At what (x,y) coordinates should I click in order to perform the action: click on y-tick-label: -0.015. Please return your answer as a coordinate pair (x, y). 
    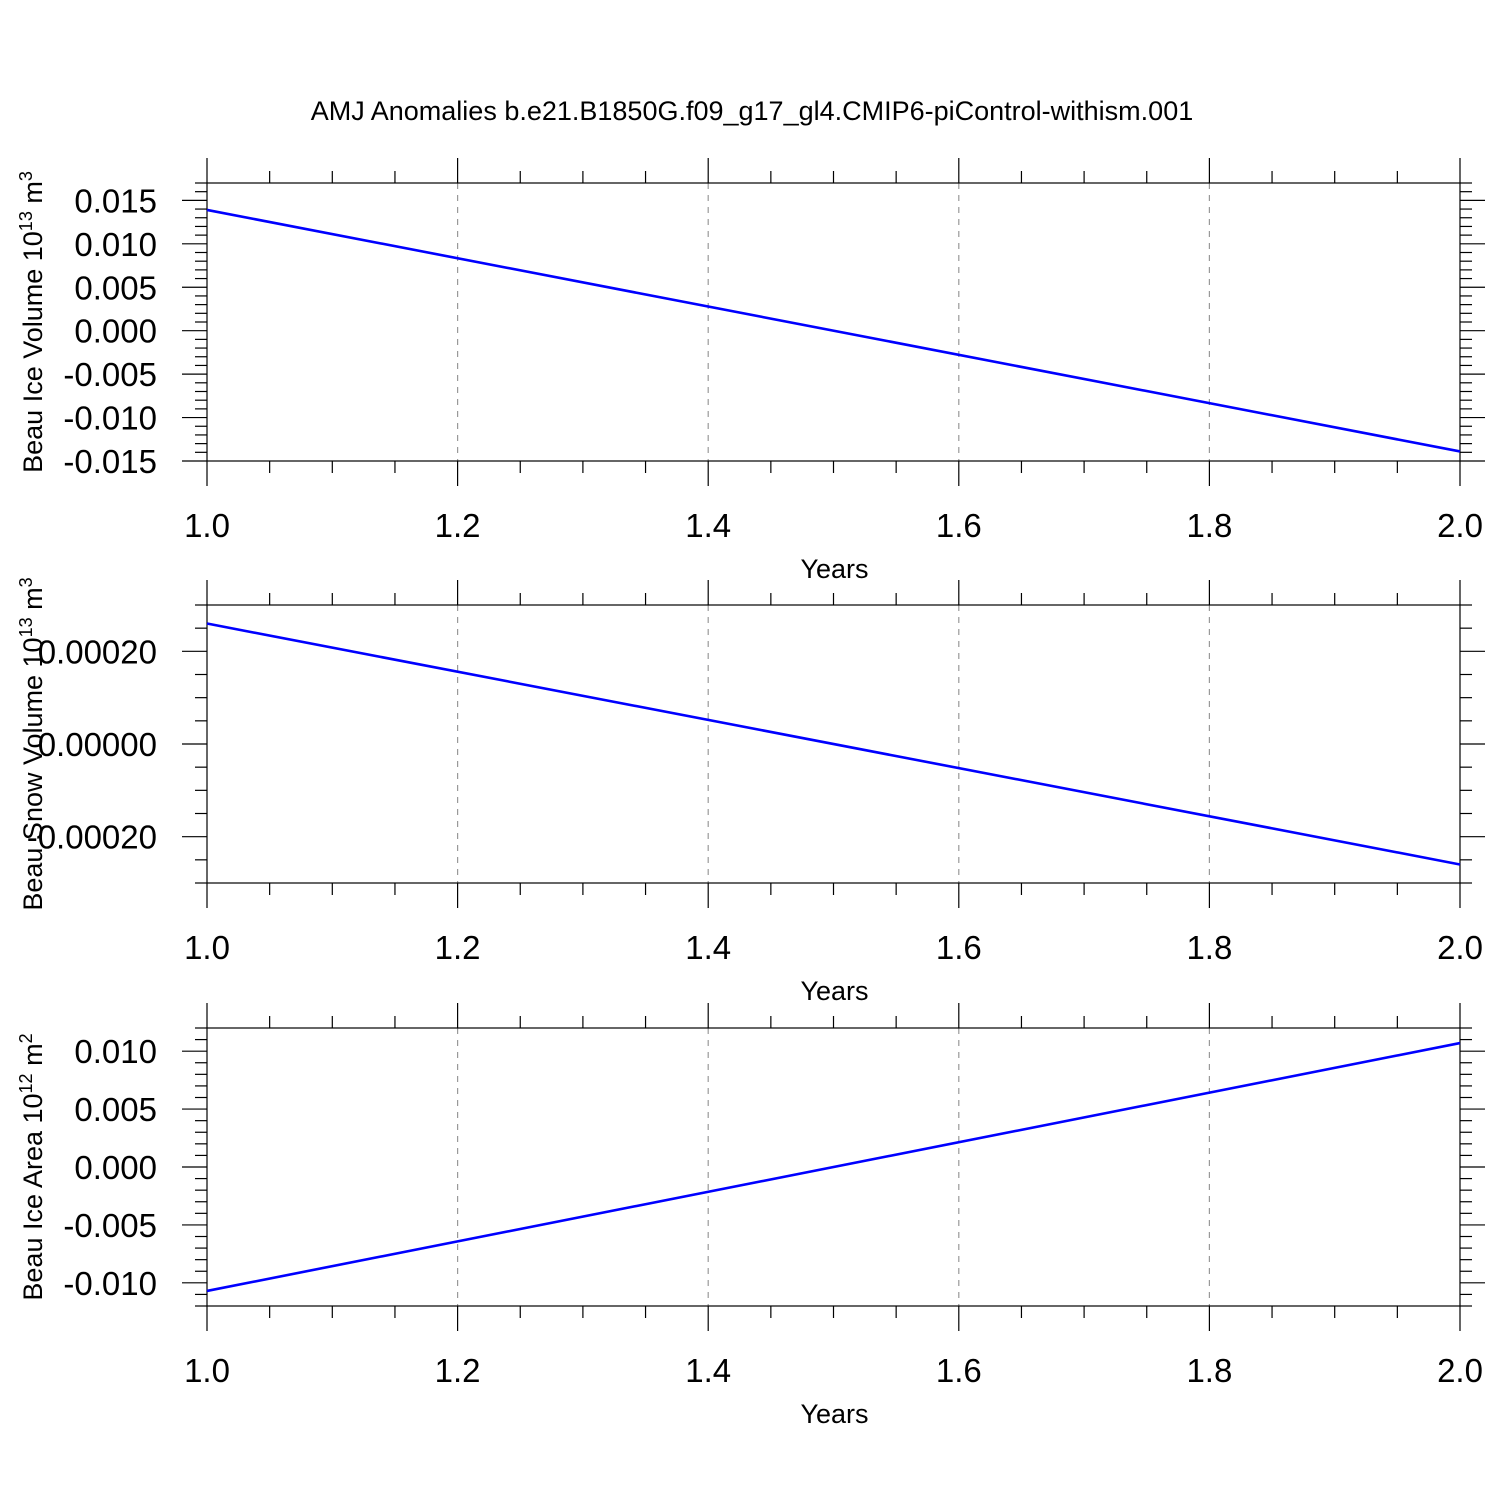
    Looking at the image, I should click on (110, 461).